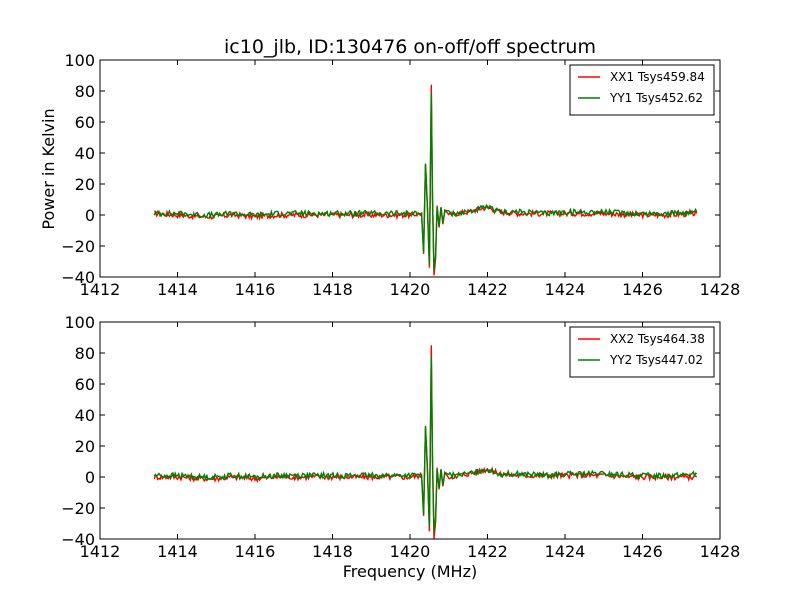 Image resolution: width=800 pixels, height=600 pixels. I want to click on legend-label: YY1 Tsys452.62, so click(656, 98).